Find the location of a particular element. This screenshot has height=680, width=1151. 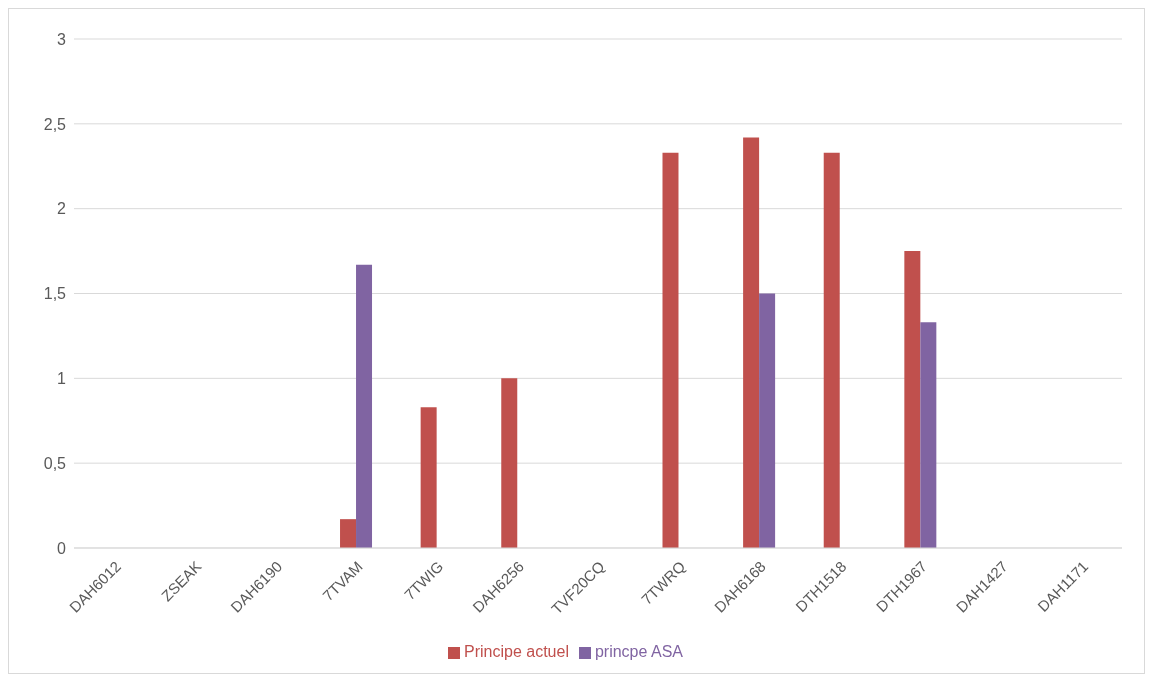

legend-label: princpe ASA is located at coordinates (638, 651).